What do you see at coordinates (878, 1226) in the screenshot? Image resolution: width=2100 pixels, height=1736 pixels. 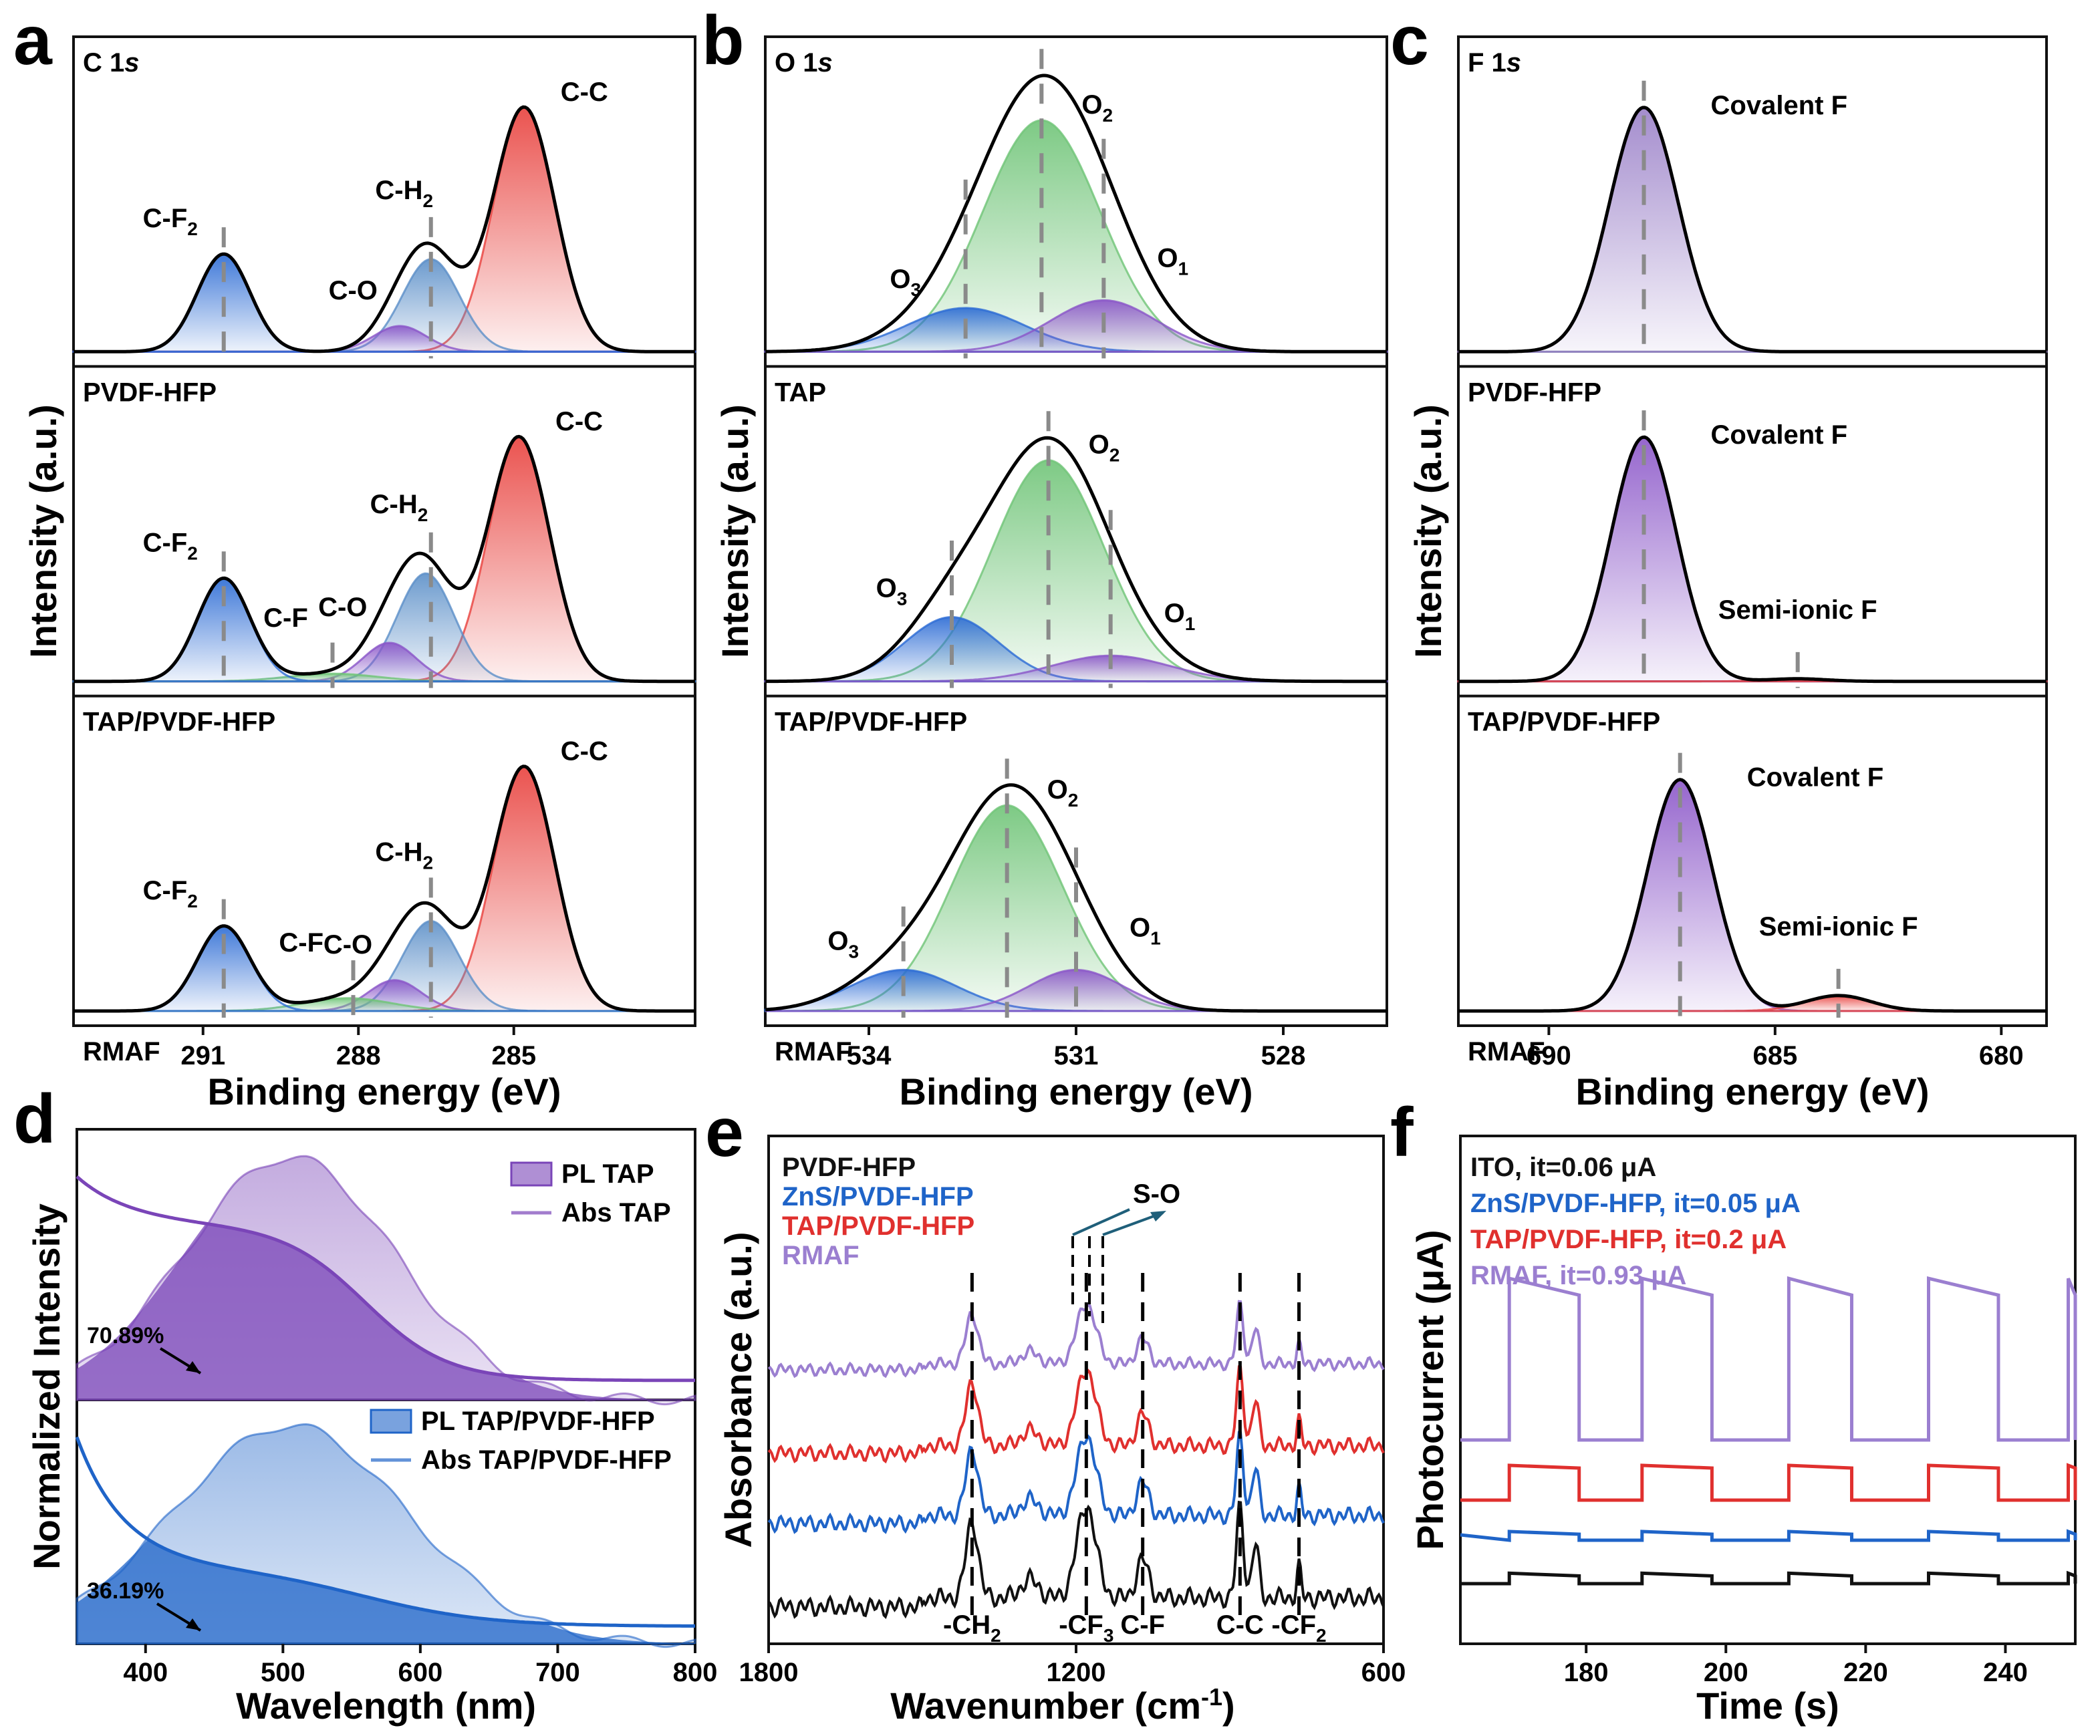 I see `legend-label: TAP/PVDF-HFP` at bounding box center [878, 1226].